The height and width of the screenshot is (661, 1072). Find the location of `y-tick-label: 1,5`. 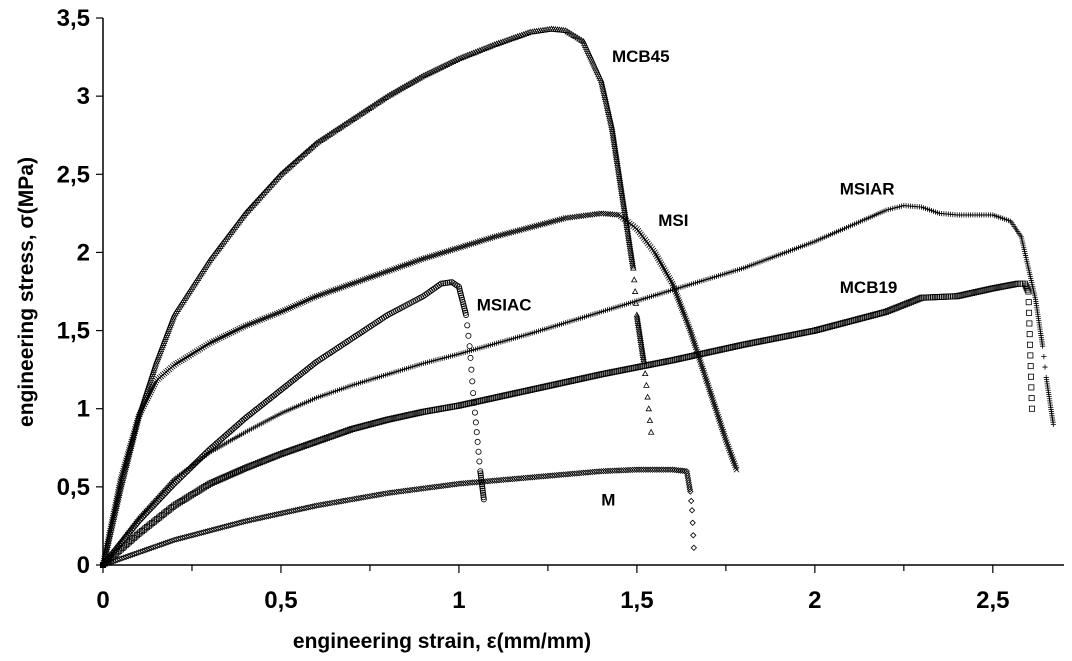

y-tick-label: 1,5 is located at coordinates (73, 331).